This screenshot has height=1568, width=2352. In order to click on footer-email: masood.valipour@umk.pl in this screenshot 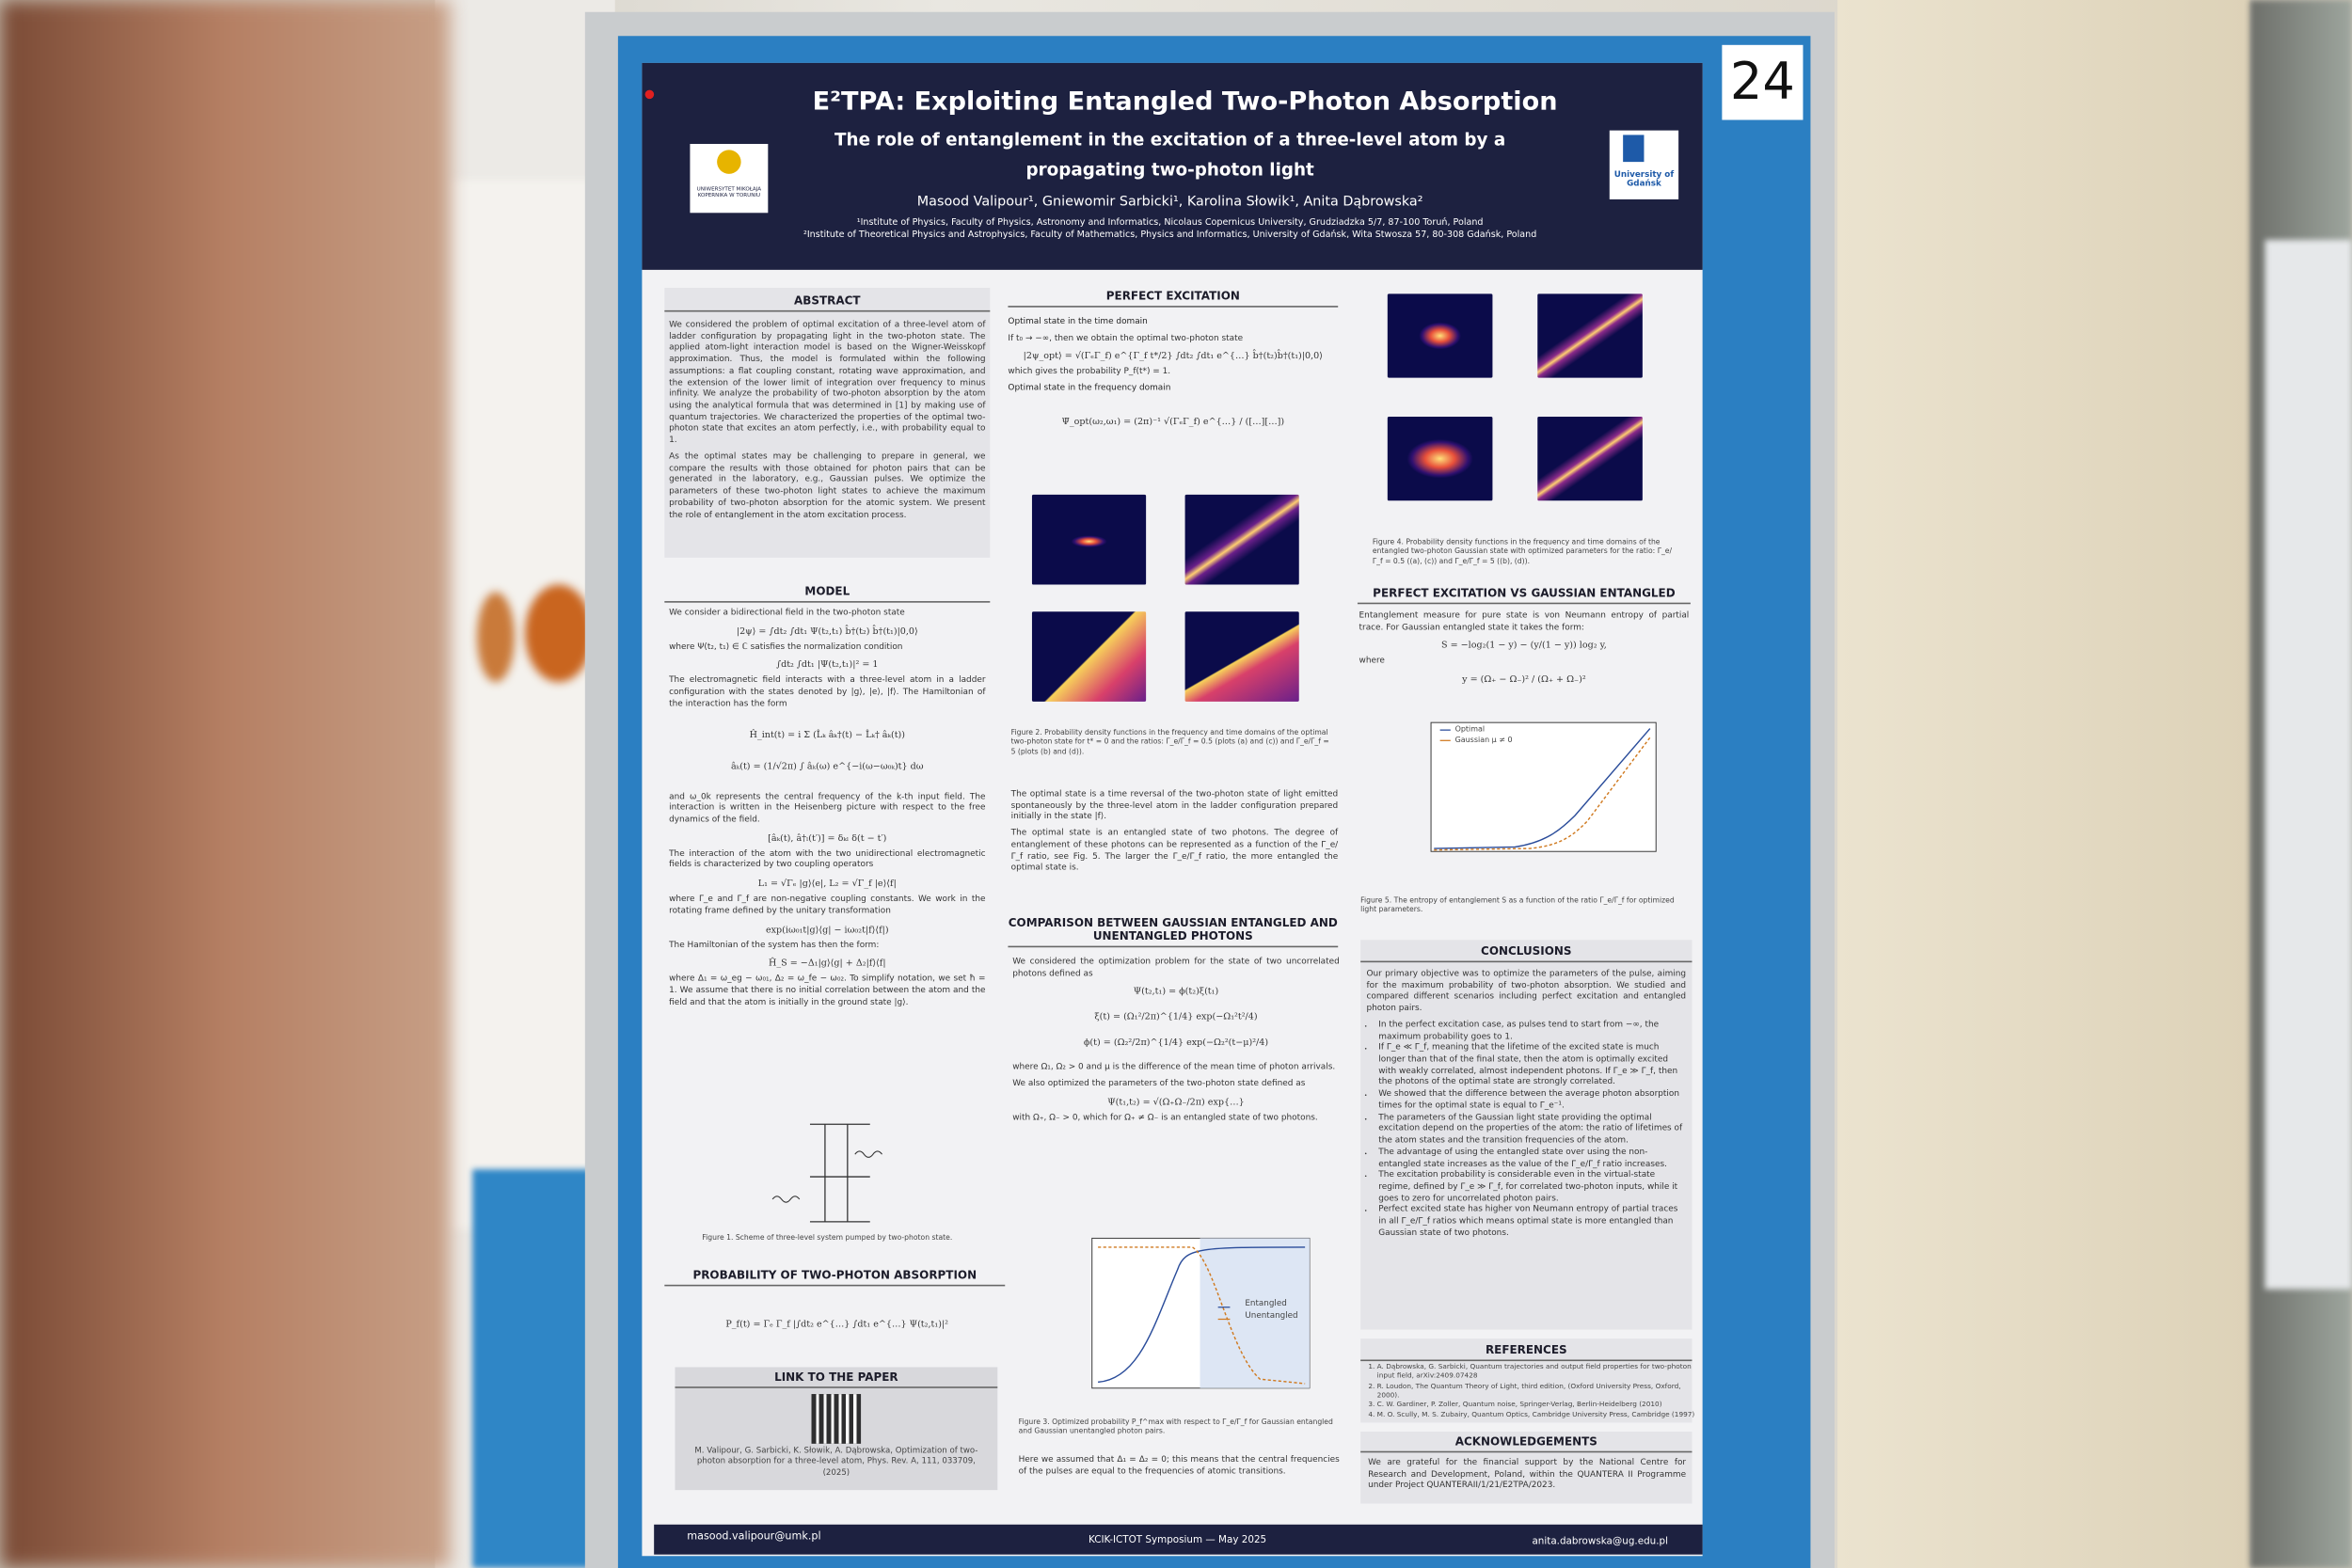, I will do `click(754, 1536)`.